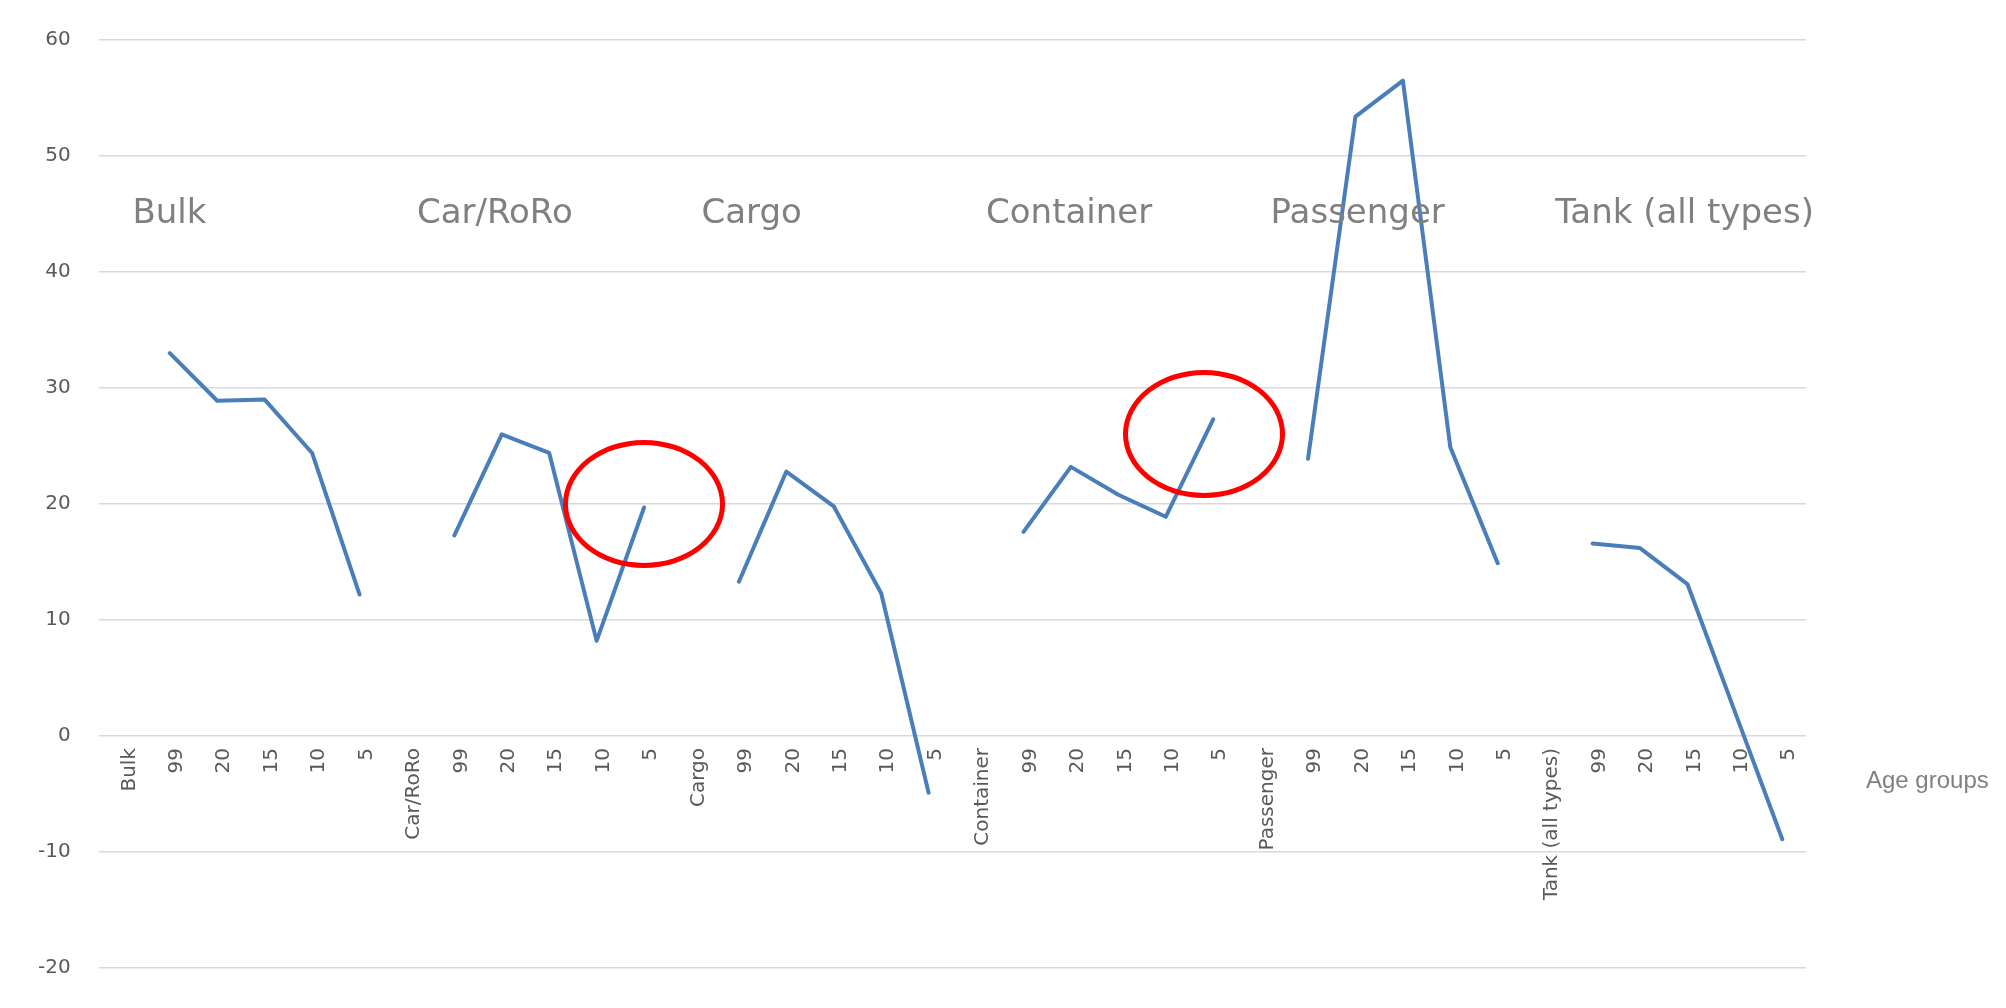 The height and width of the screenshot is (1008, 2006). What do you see at coordinates (169, 210) in the screenshot?
I see `annotation: Bulk` at bounding box center [169, 210].